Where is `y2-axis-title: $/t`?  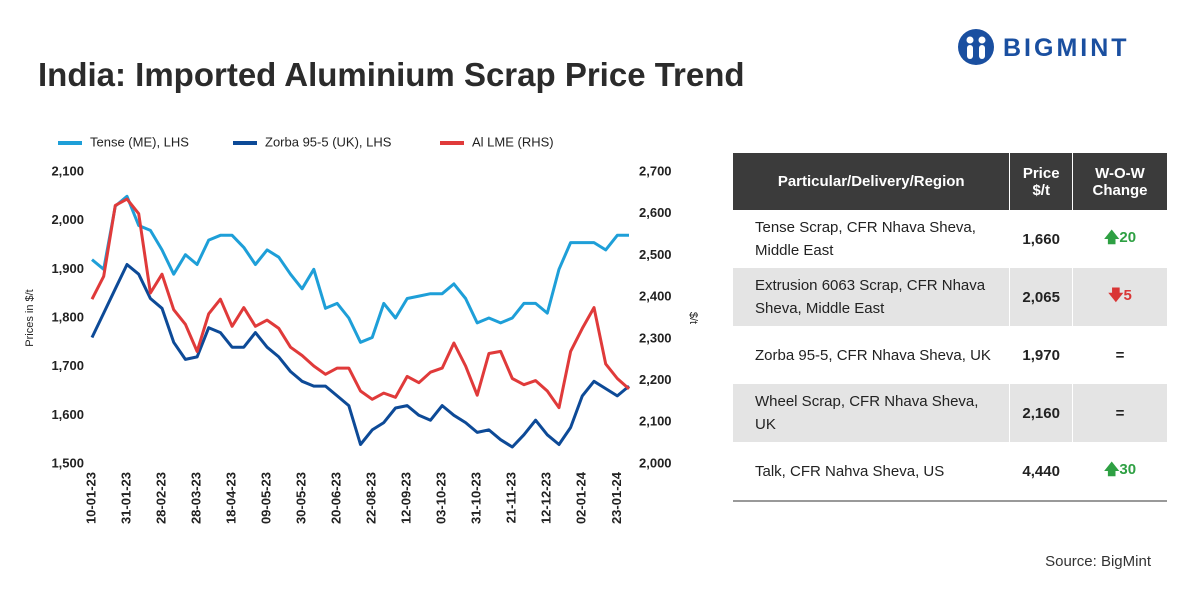 y2-axis-title: $/t is located at coordinates (693, 318).